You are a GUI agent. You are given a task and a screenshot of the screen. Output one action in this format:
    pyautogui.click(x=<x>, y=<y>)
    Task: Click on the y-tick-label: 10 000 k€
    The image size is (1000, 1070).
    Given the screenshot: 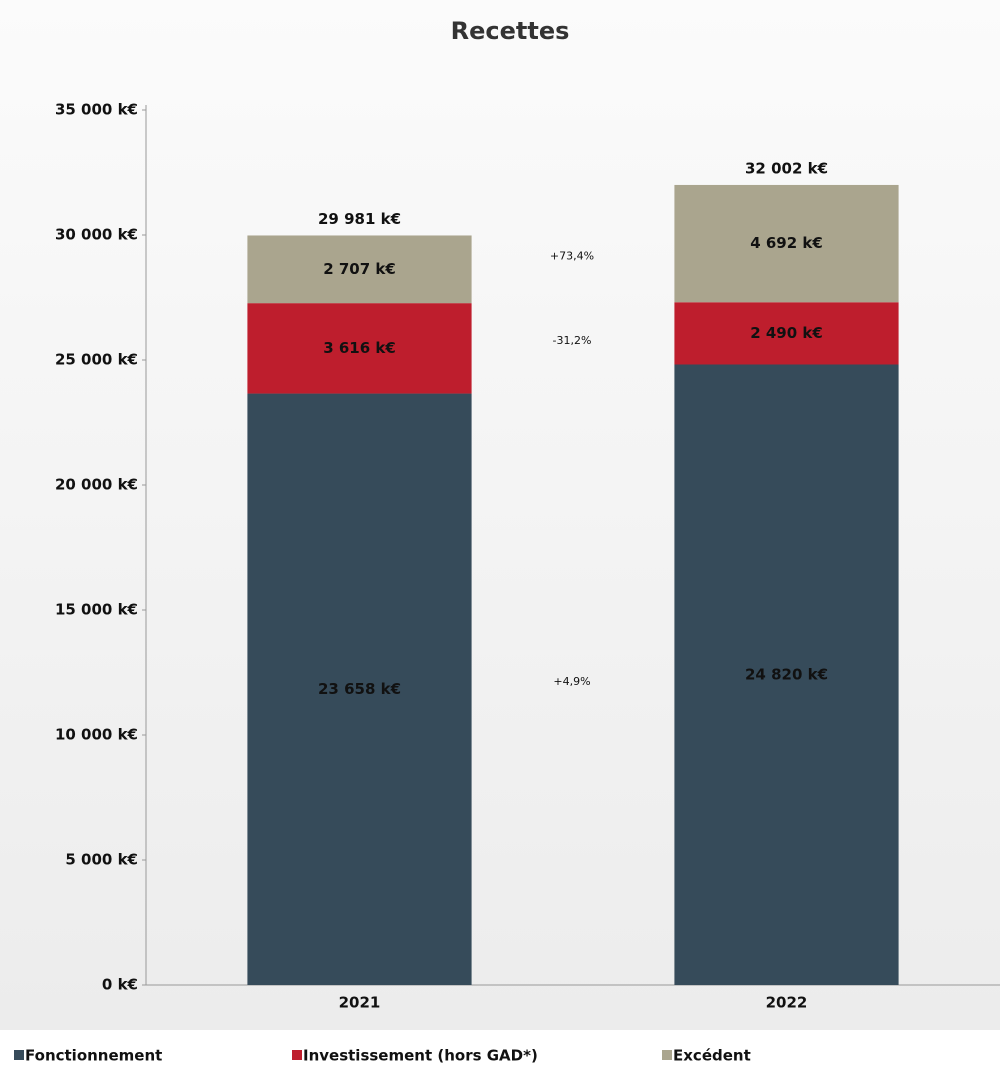 What is the action you would take?
    pyautogui.click(x=96, y=735)
    